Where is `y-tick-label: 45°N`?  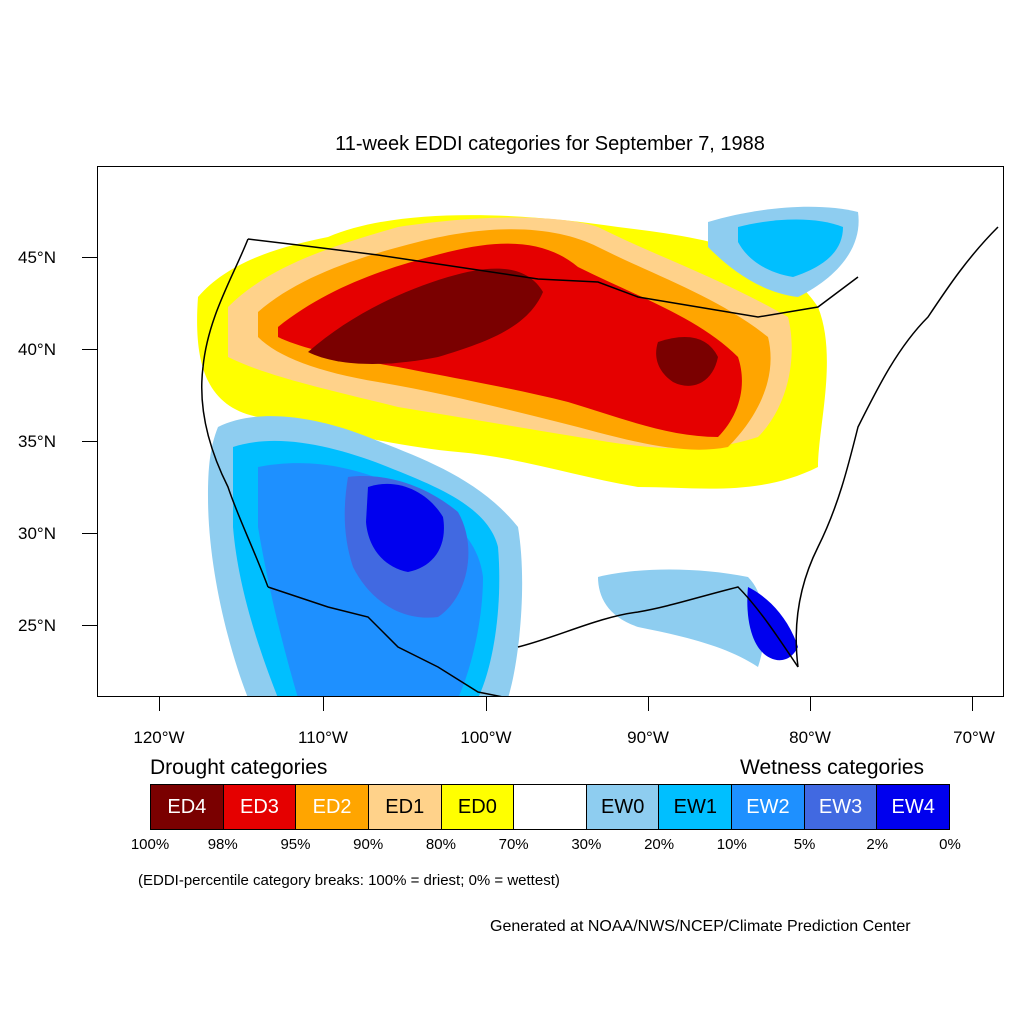
y-tick-label: 45°N is located at coordinates (37, 257).